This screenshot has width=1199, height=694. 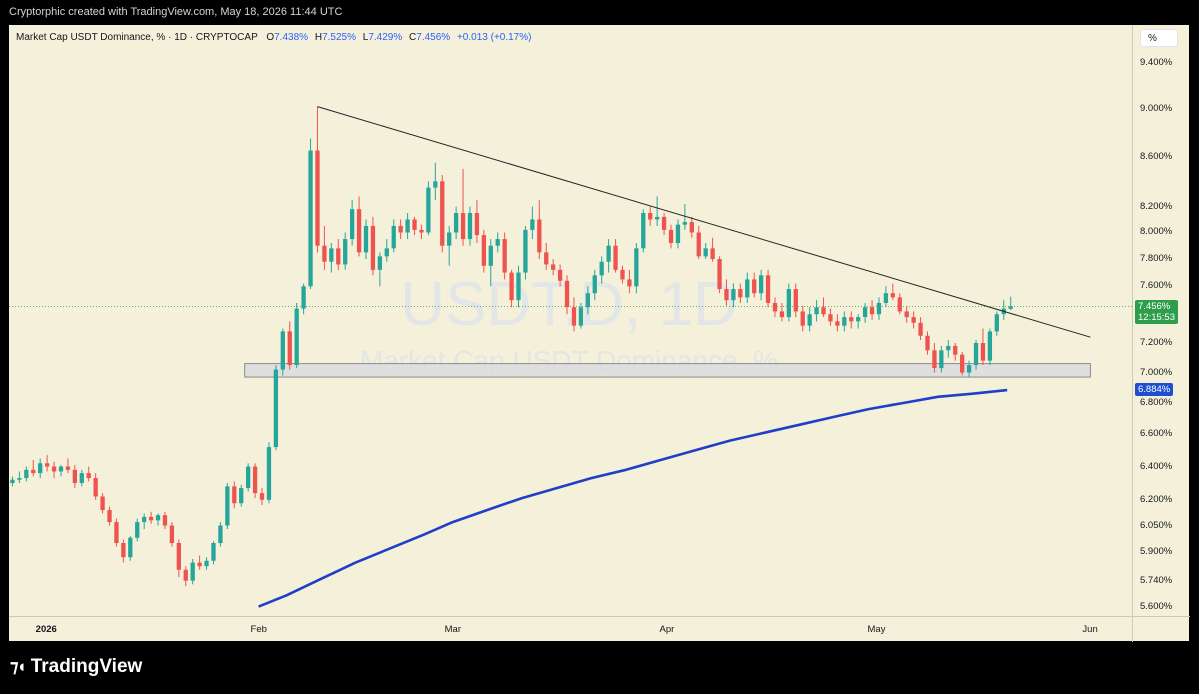 What do you see at coordinates (570, 341) in the screenshot?
I see `support-zone-layer` at bounding box center [570, 341].